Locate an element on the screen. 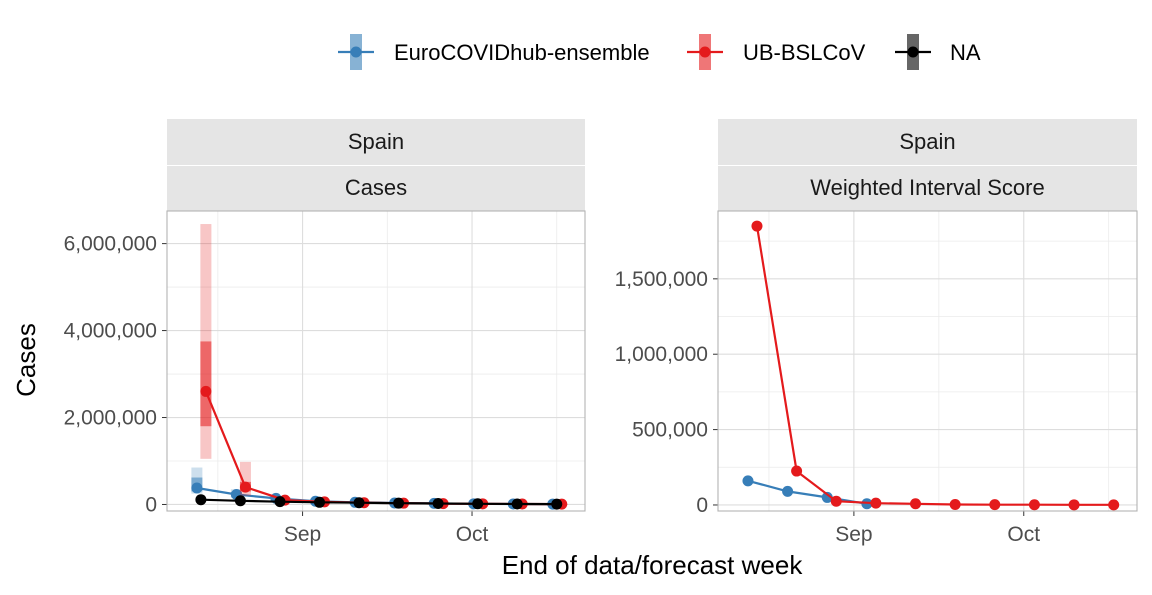 The width and height of the screenshot is (1152, 595). y-tick-label: 1,000,000 is located at coordinates (661, 354).